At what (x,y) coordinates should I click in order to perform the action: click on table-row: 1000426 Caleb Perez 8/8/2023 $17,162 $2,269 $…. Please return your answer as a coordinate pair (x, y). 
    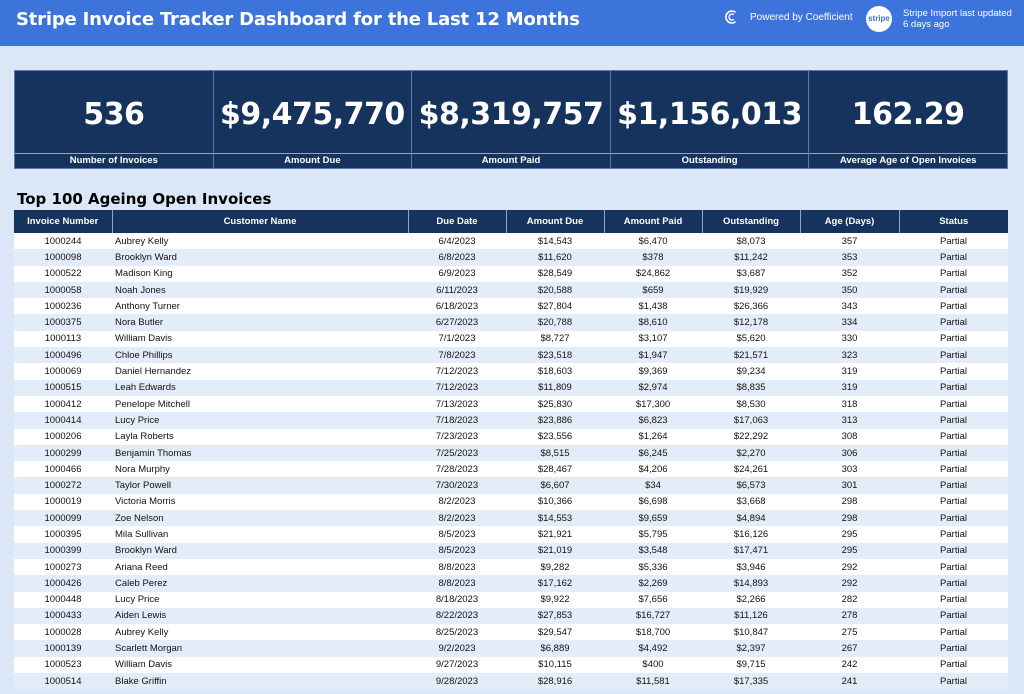
    Looking at the image, I should click on (511, 583).